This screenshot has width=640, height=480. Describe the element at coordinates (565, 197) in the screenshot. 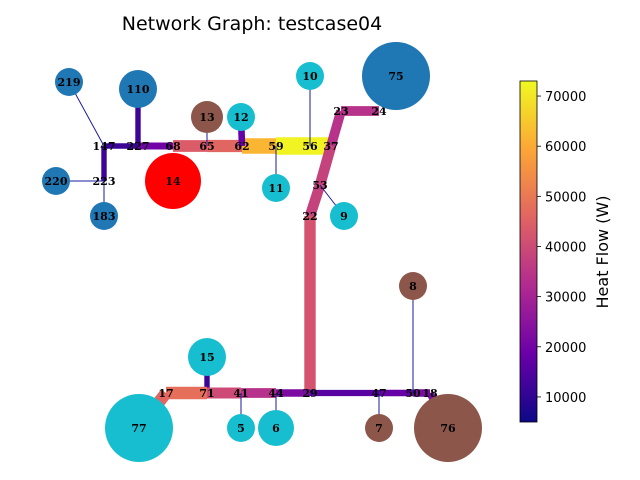

I see `colorbar-tick-label: 50000` at that location.